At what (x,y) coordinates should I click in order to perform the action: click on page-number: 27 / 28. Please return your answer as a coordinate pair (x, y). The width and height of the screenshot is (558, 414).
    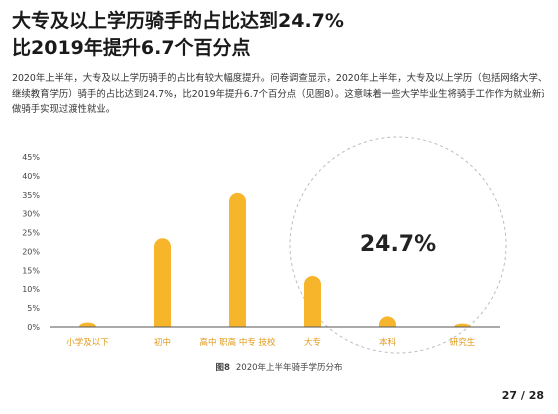
    Looking at the image, I should click on (522, 395).